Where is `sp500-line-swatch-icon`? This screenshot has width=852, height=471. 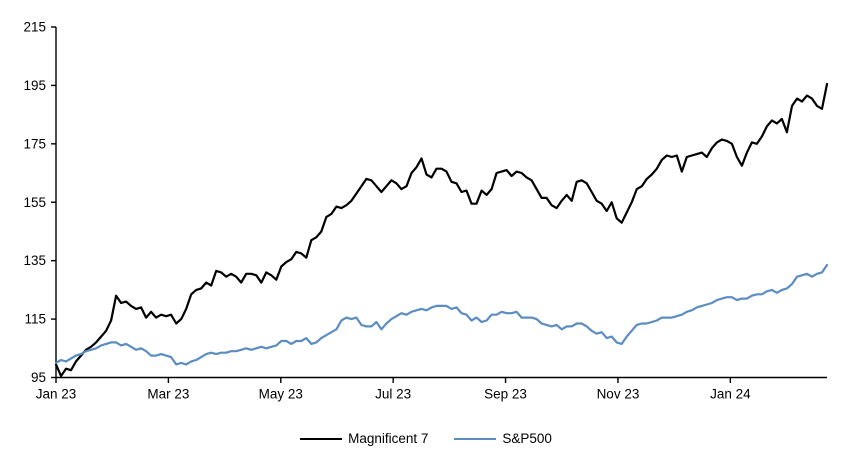 sp500-line-swatch-icon is located at coordinates (475, 439).